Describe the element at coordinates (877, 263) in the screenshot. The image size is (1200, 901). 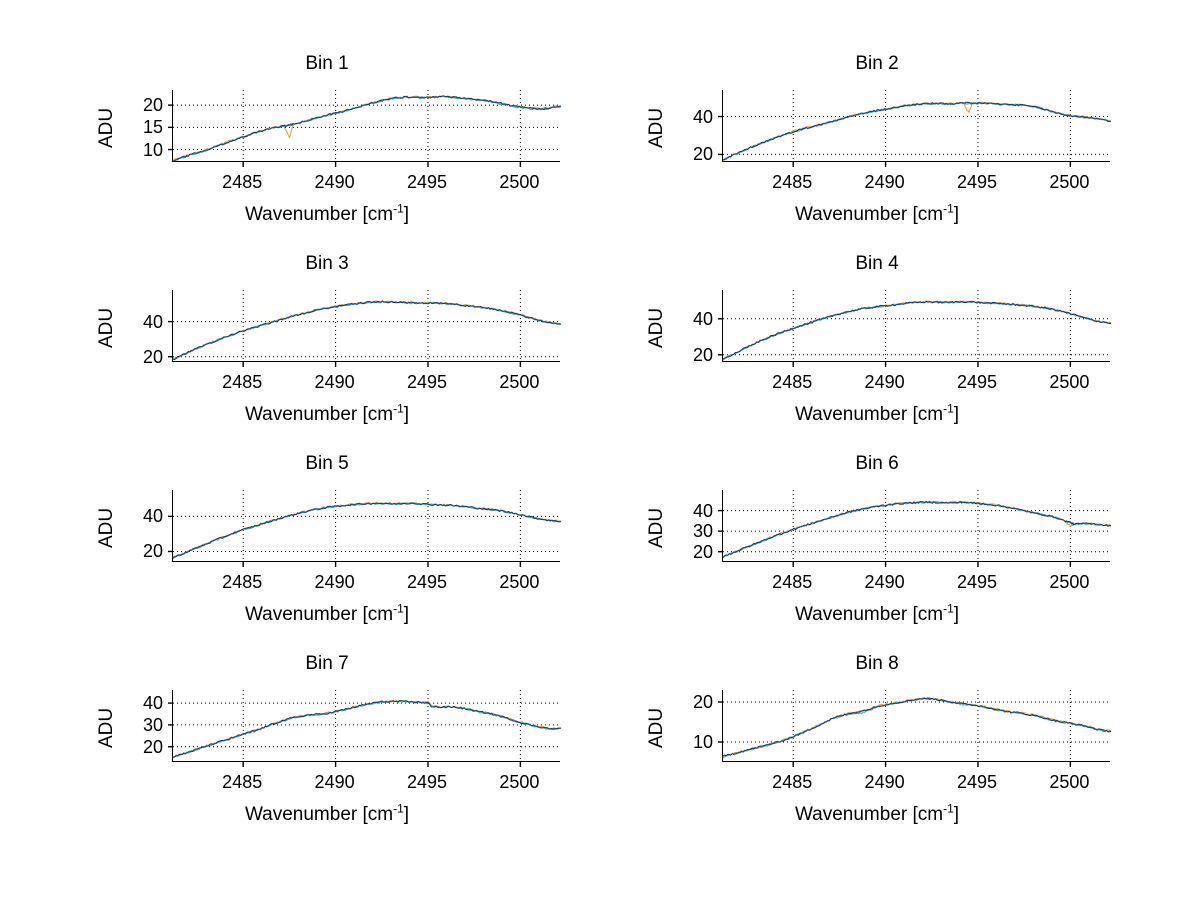
I see `subplot-title: Bin 4` at that location.